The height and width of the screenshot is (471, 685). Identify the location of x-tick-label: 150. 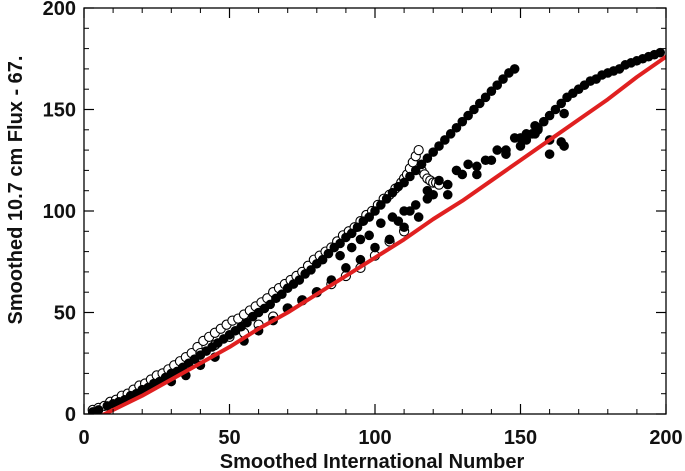
(520, 438).